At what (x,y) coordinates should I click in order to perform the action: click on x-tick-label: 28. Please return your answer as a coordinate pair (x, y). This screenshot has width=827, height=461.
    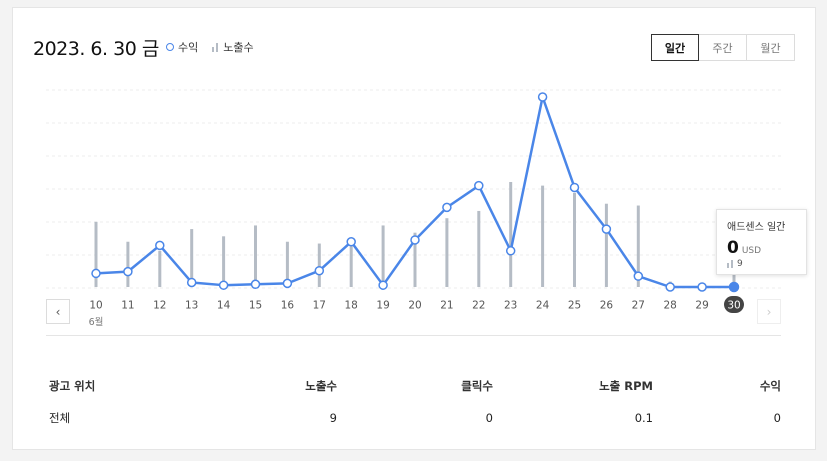
    Looking at the image, I should click on (670, 306).